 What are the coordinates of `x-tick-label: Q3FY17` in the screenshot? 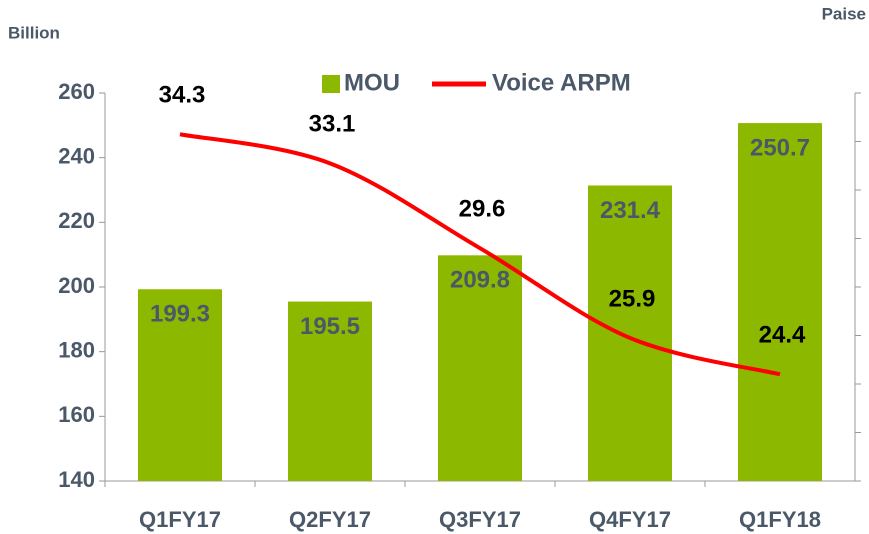 It's located at (480, 519).